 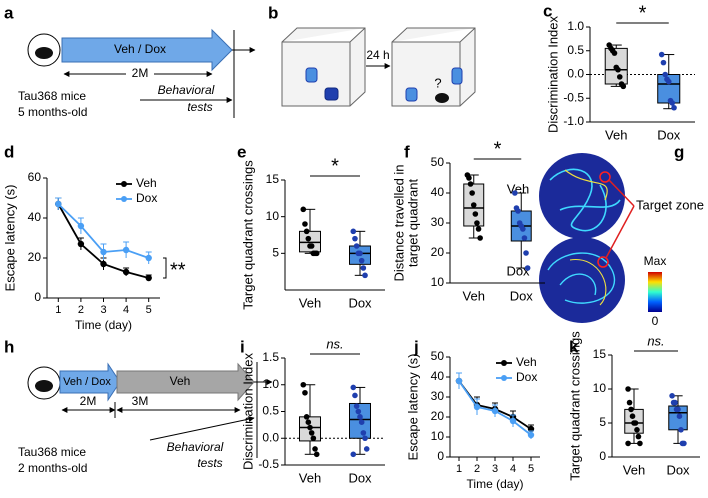 I want to click on significance: **, so click(x=178, y=270).